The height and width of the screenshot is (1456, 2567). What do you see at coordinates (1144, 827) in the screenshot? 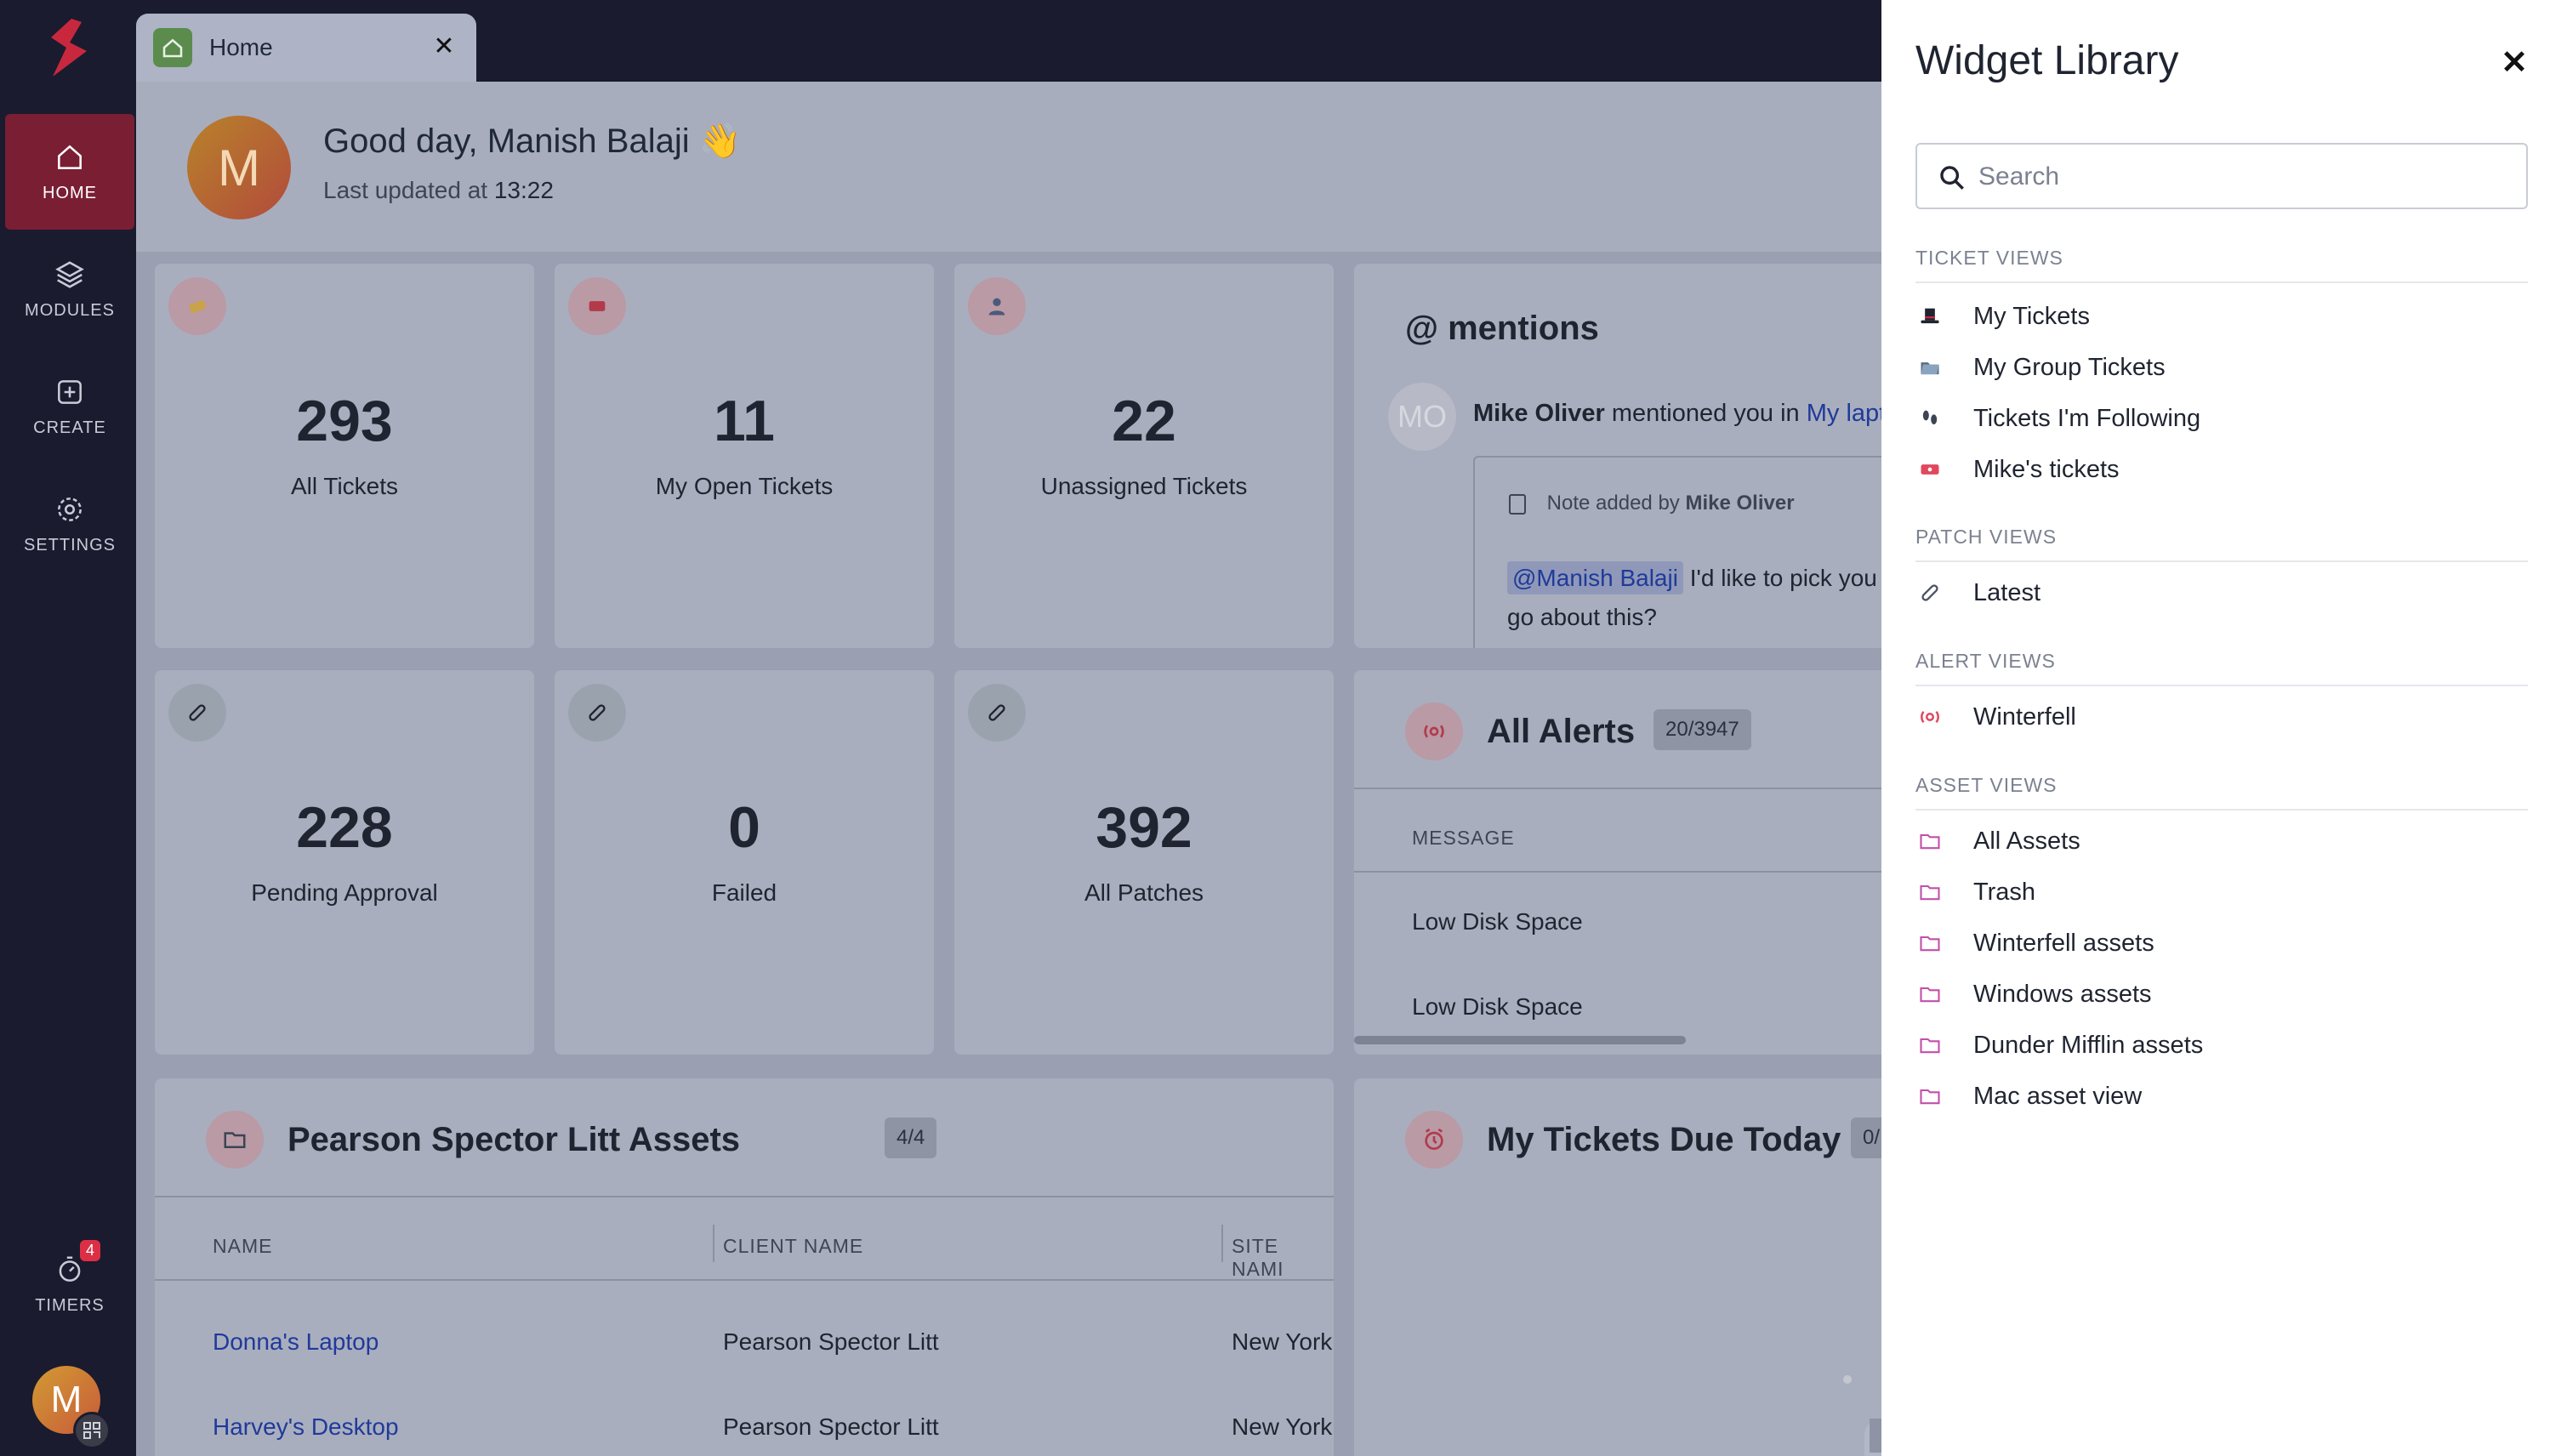
I see `stat-value: 392` at bounding box center [1144, 827].